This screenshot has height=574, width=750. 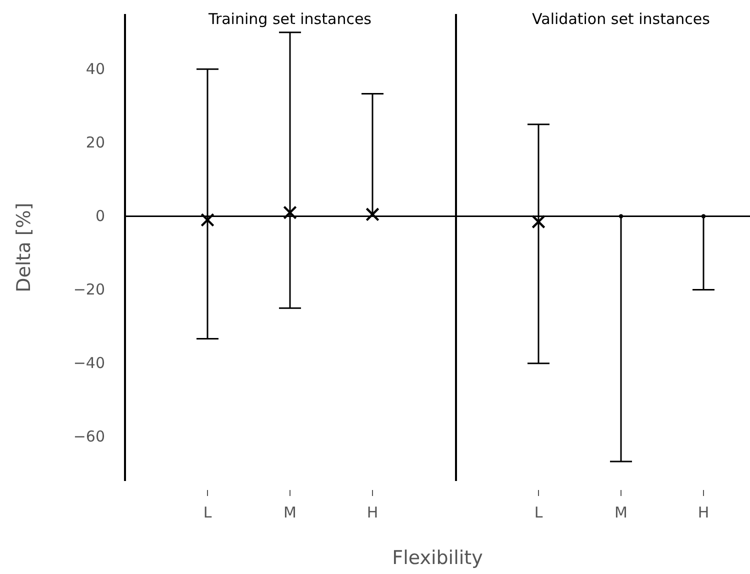 What do you see at coordinates (89, 363) in the screenshot?
I see `y-tick-label: −40` at bounding box center [89, 363].